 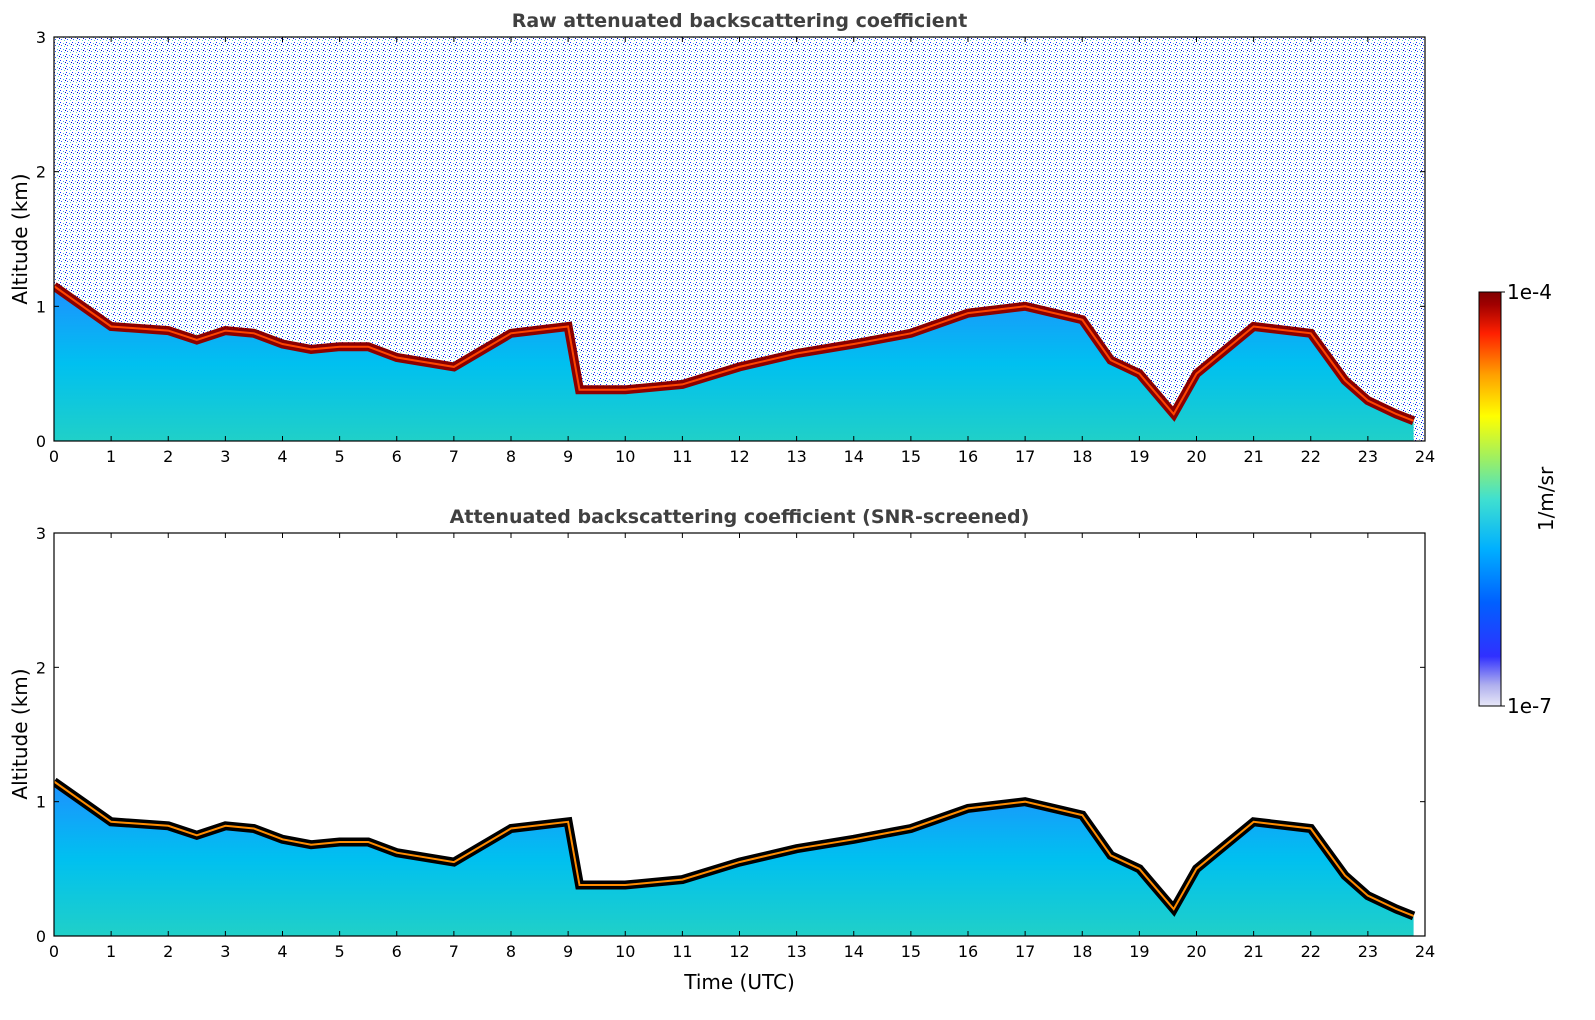 What do you see at coordinates (1529, 706) in the screenshot?
I see `colorbar-min-label: 1e-7` at bounding box center [1529, 706].